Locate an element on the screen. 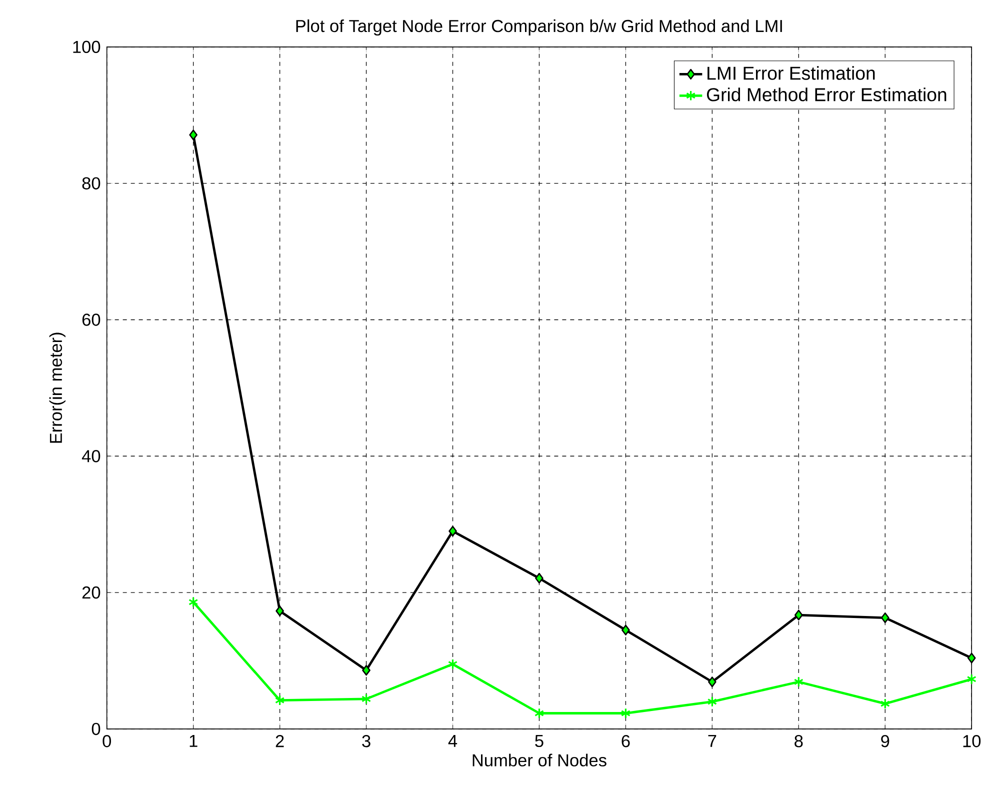  y-tick-label: 60 is located at coordinates (91, 320).